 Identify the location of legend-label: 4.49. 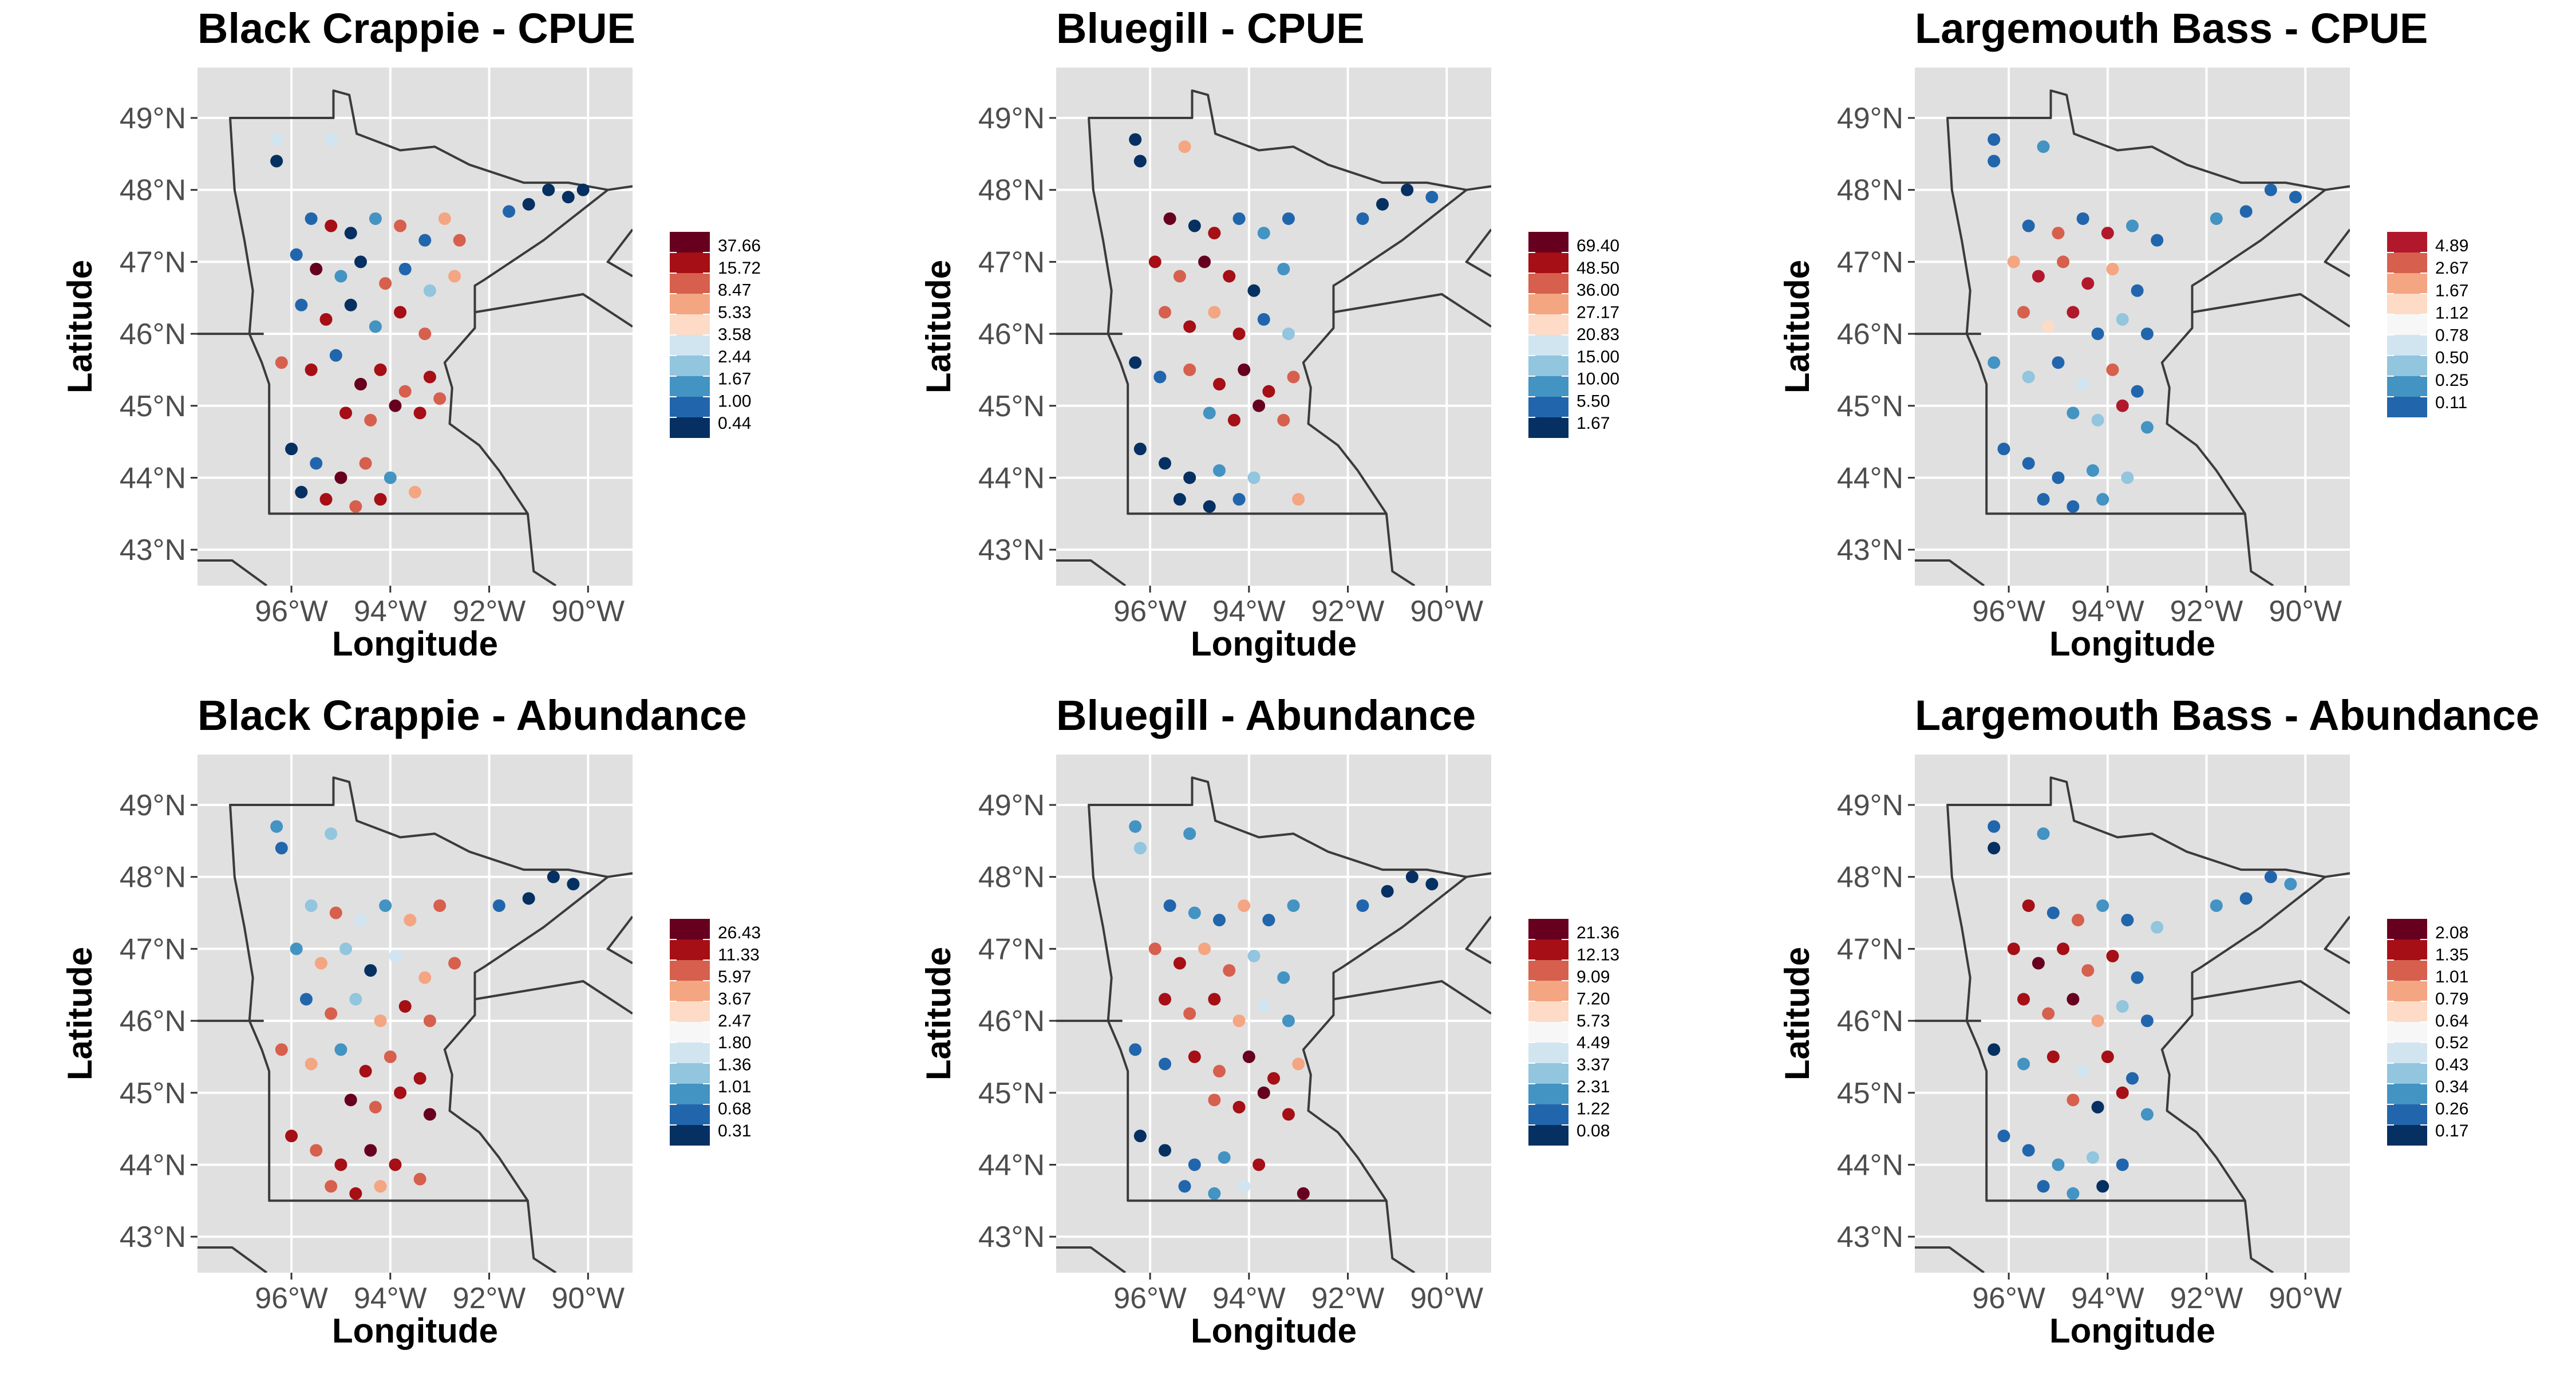
(1593, 1042).